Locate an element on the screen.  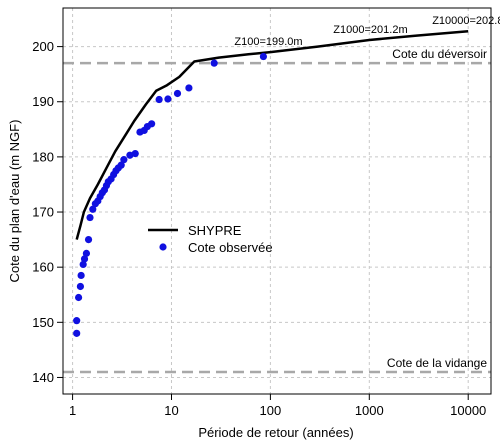
legend-label: Cote observée is located at coordinates (230, 247).